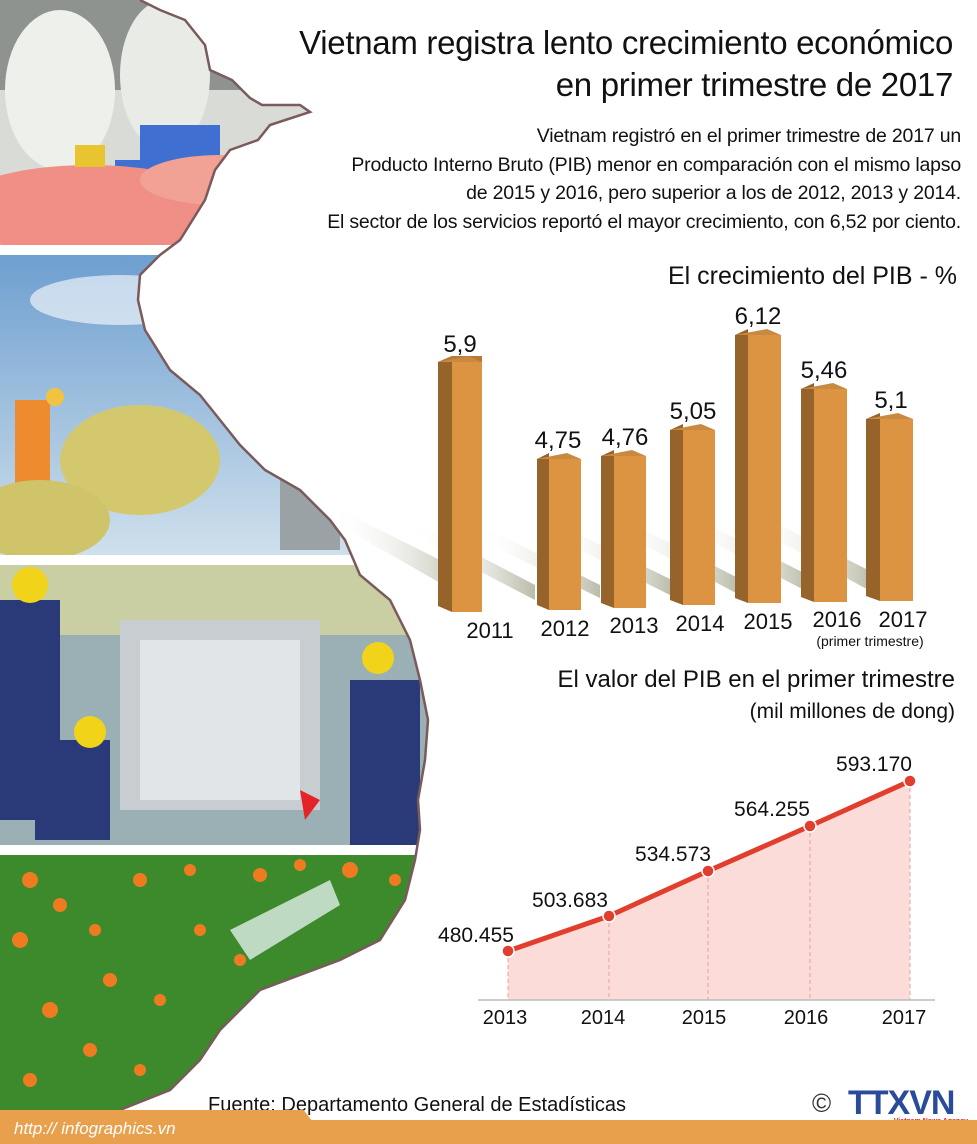  What do you see at coordinates (874, 764) in the screenshot?
I see `line-label-2017: 593.170` at bounding box center [874, 764].